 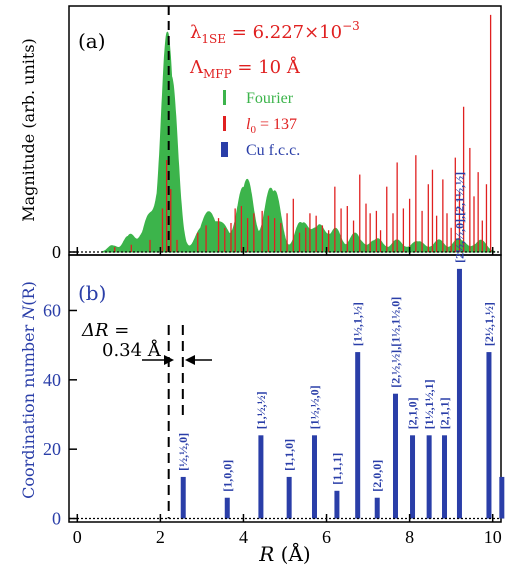 I want to click on legend-swatch-fourier, so click(x=224, y=97).